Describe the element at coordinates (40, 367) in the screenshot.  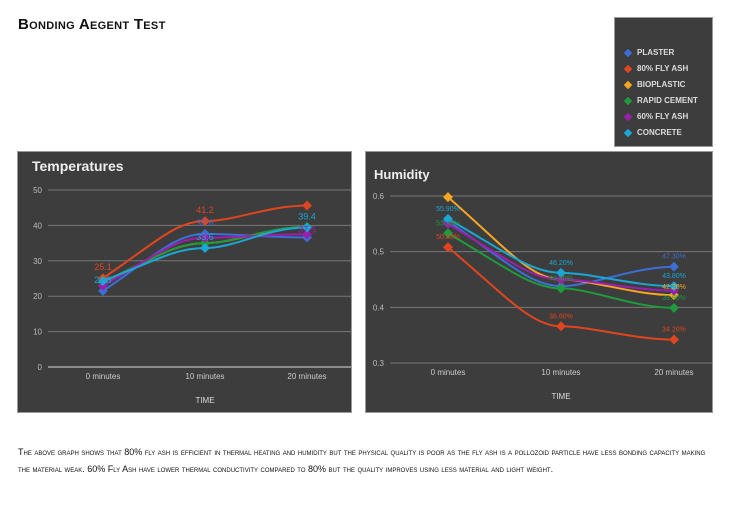
I see `y-tick-label: 0` at that location.